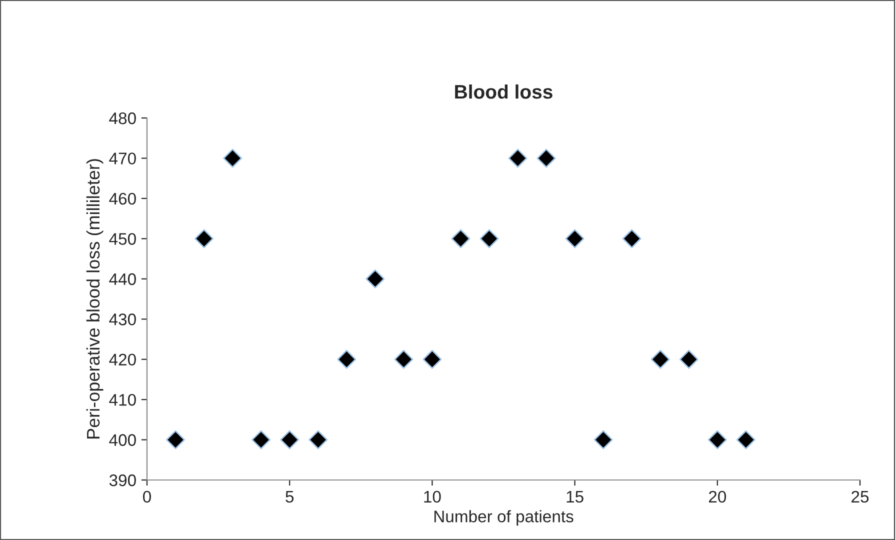  Describe the element at coordinates (122, 480) in the screenshot. I see `y-tick-label: 390` at that location.